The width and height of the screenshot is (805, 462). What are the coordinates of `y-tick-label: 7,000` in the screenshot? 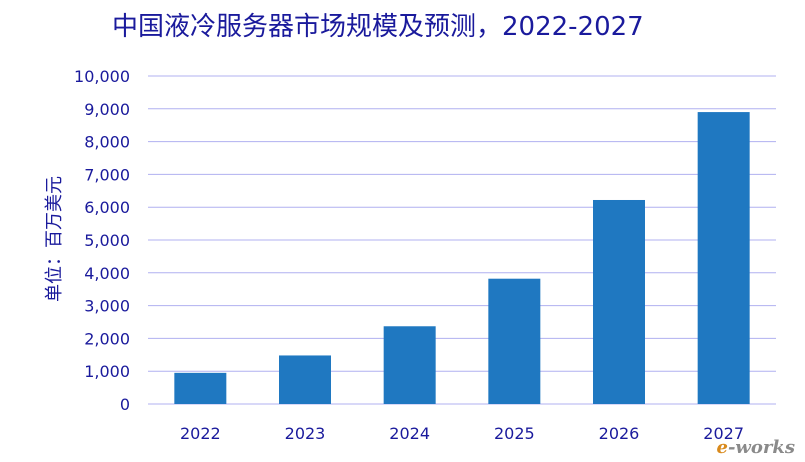 It's located at (107, 174).